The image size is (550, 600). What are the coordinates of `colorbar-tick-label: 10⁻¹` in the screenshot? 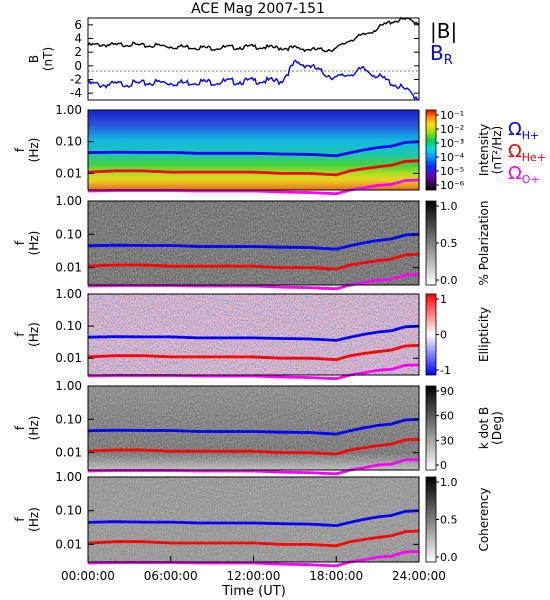 It's located at (452, 115).